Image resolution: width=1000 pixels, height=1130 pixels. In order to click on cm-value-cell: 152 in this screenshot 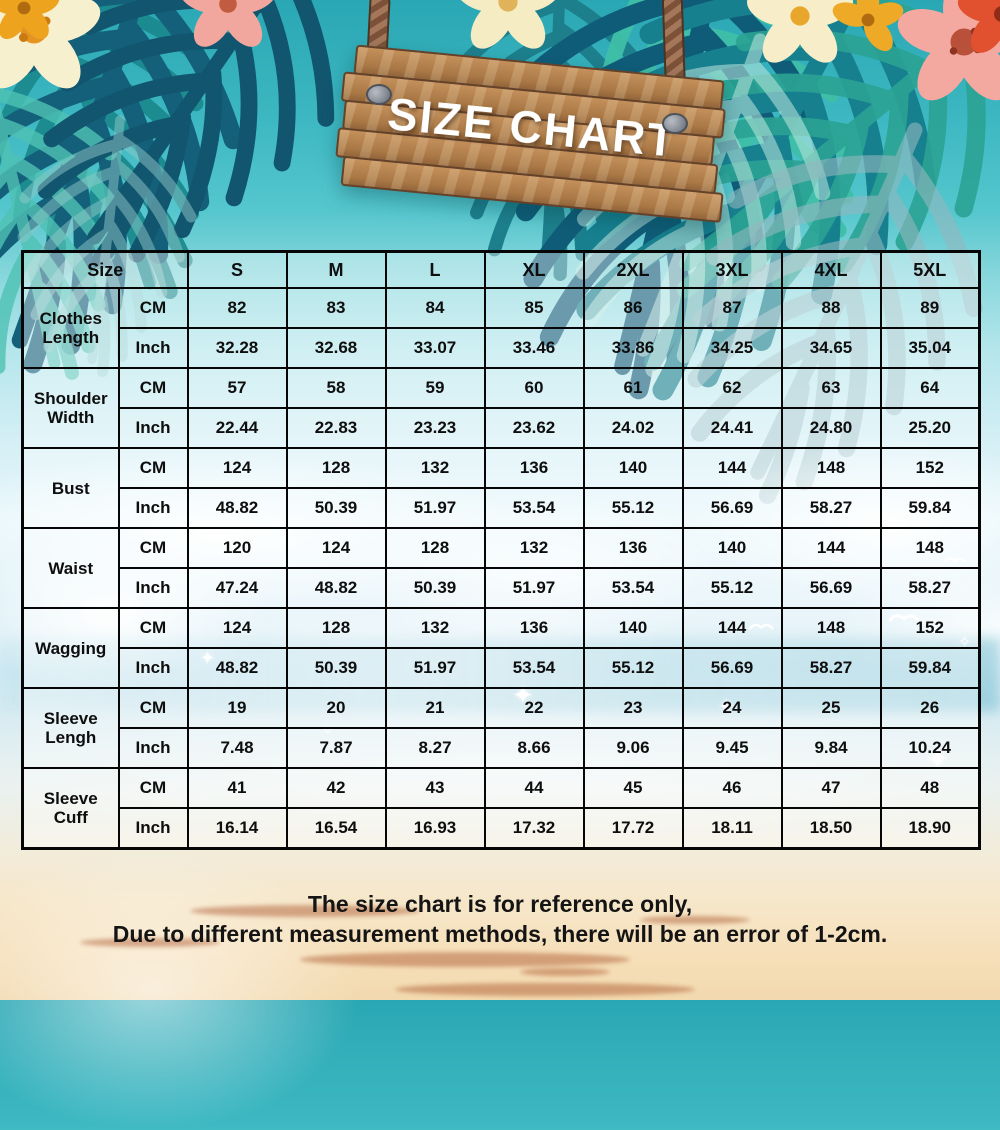, I will do `click(930, 468)`.